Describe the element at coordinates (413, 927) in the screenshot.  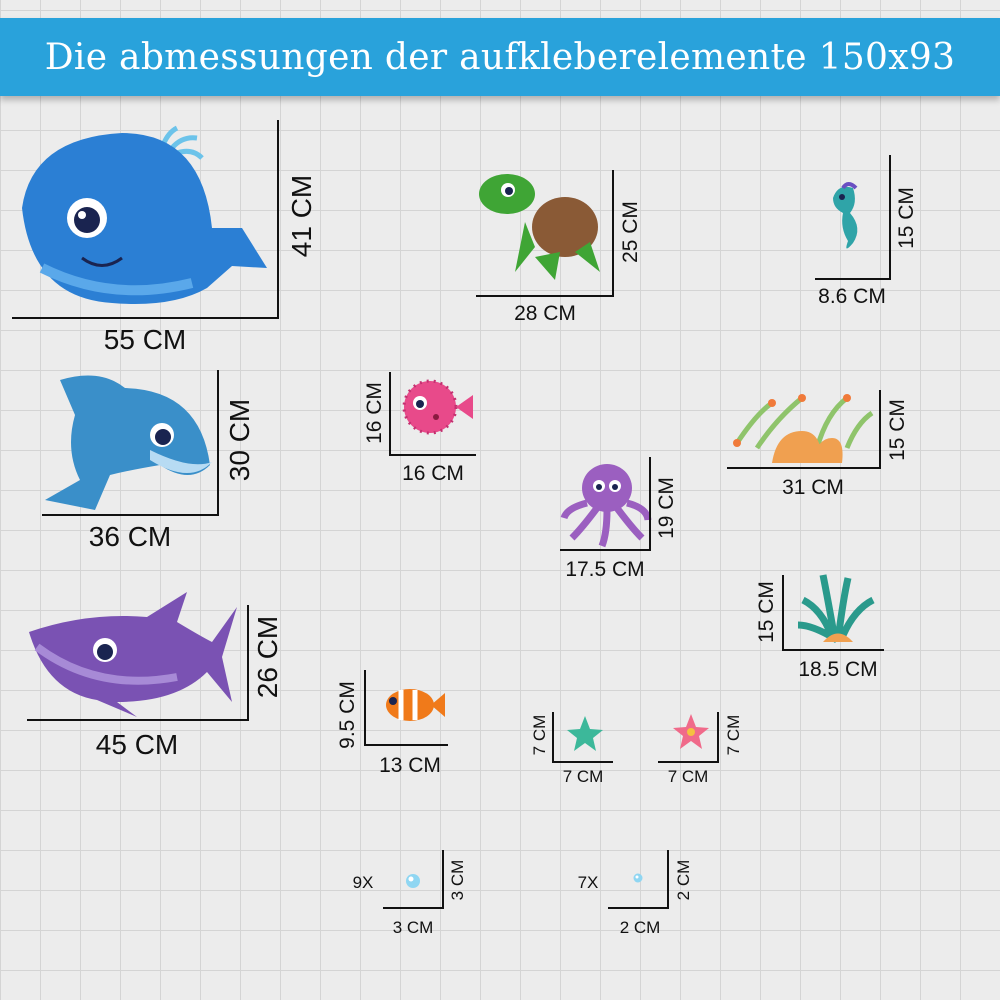
I see `bubble-large-width-label: 3 CM` at that location.